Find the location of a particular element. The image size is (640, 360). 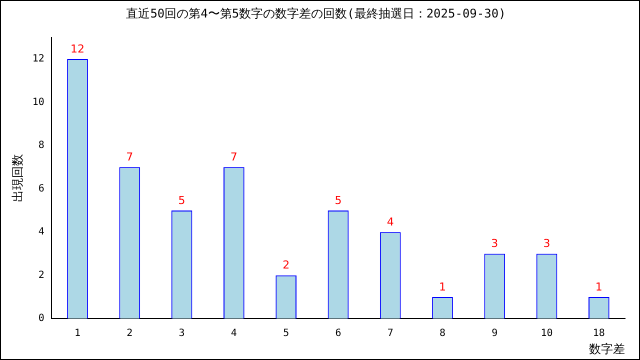

y-tick-label: 8 is located at coordinates (41, 146).